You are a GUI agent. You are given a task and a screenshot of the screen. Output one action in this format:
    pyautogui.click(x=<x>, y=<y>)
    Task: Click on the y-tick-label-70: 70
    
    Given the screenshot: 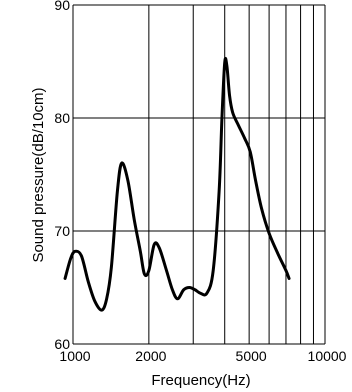 What is the action you would take?
    pyautogui.click(x=62, y=231)
    